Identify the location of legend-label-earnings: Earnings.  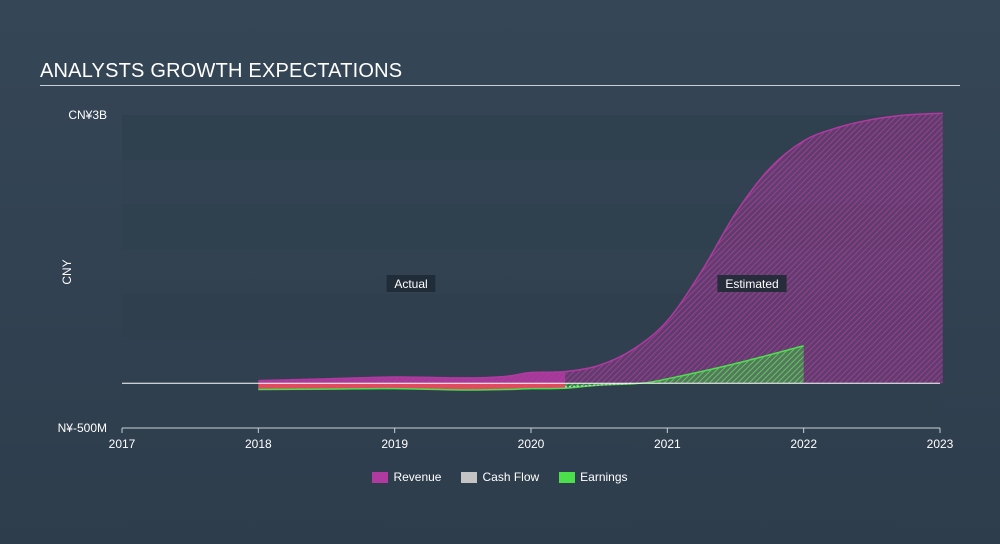
(604, 477).